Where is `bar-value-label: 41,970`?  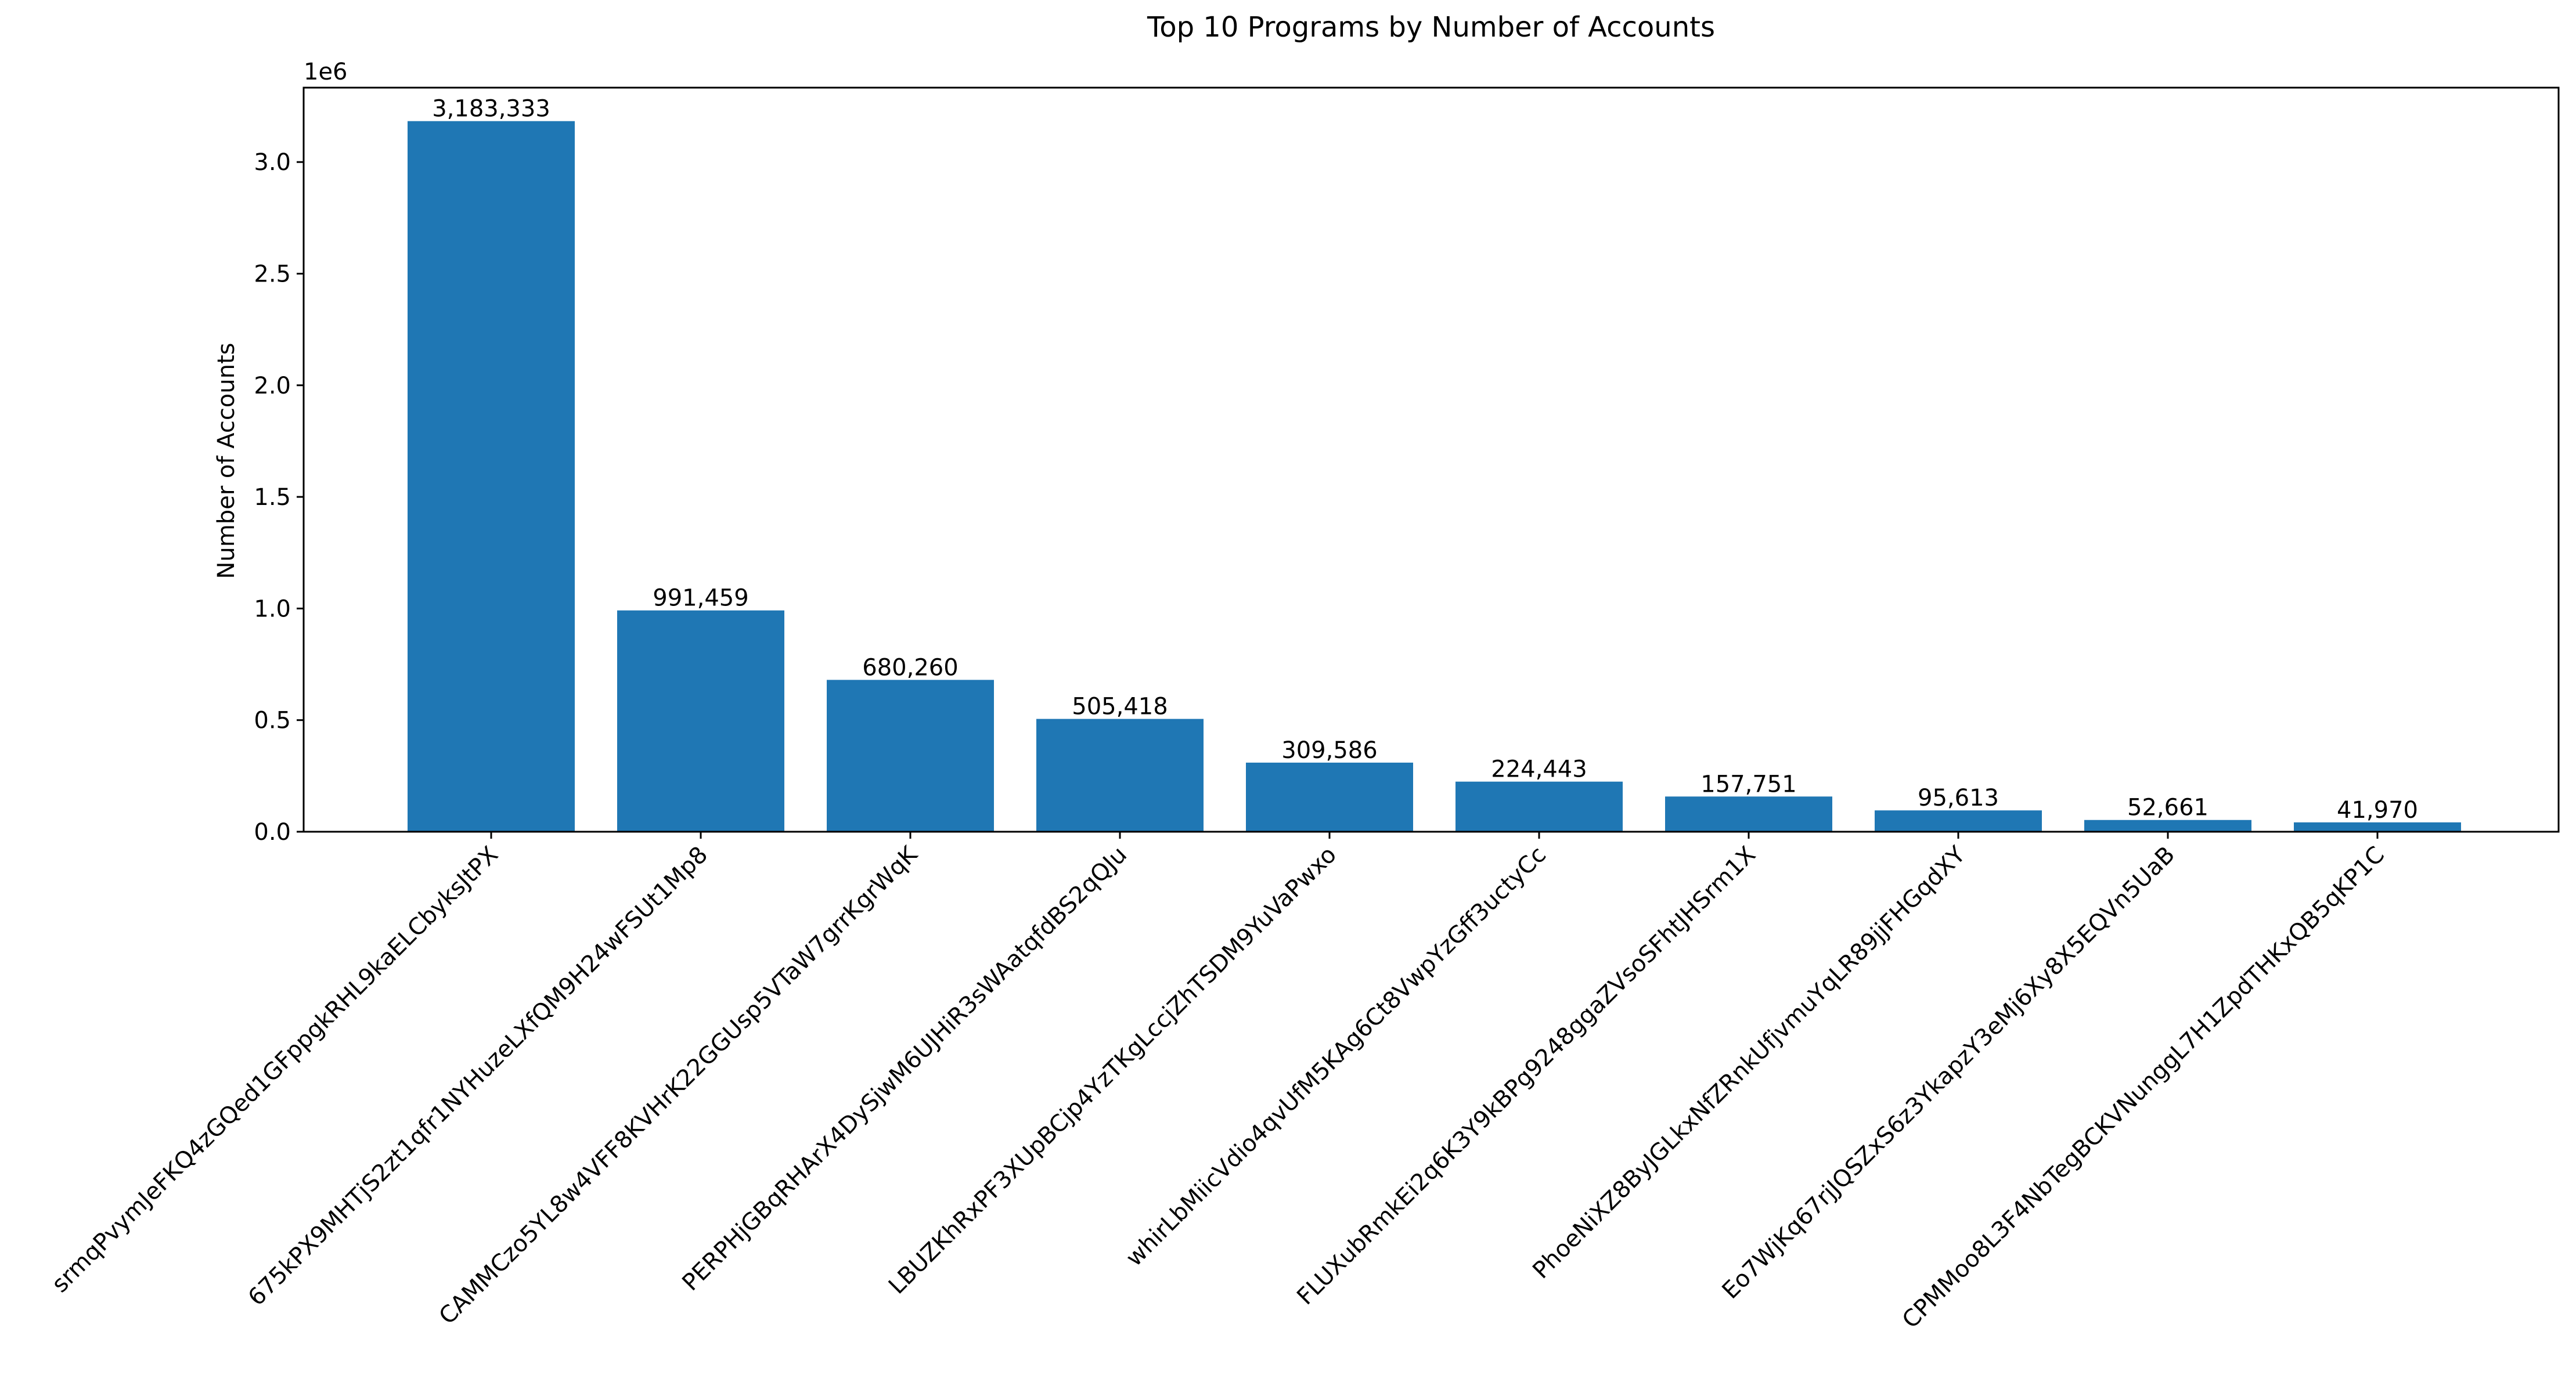
bar-value-label: 41,970 is located at coordinates (2377, 810).